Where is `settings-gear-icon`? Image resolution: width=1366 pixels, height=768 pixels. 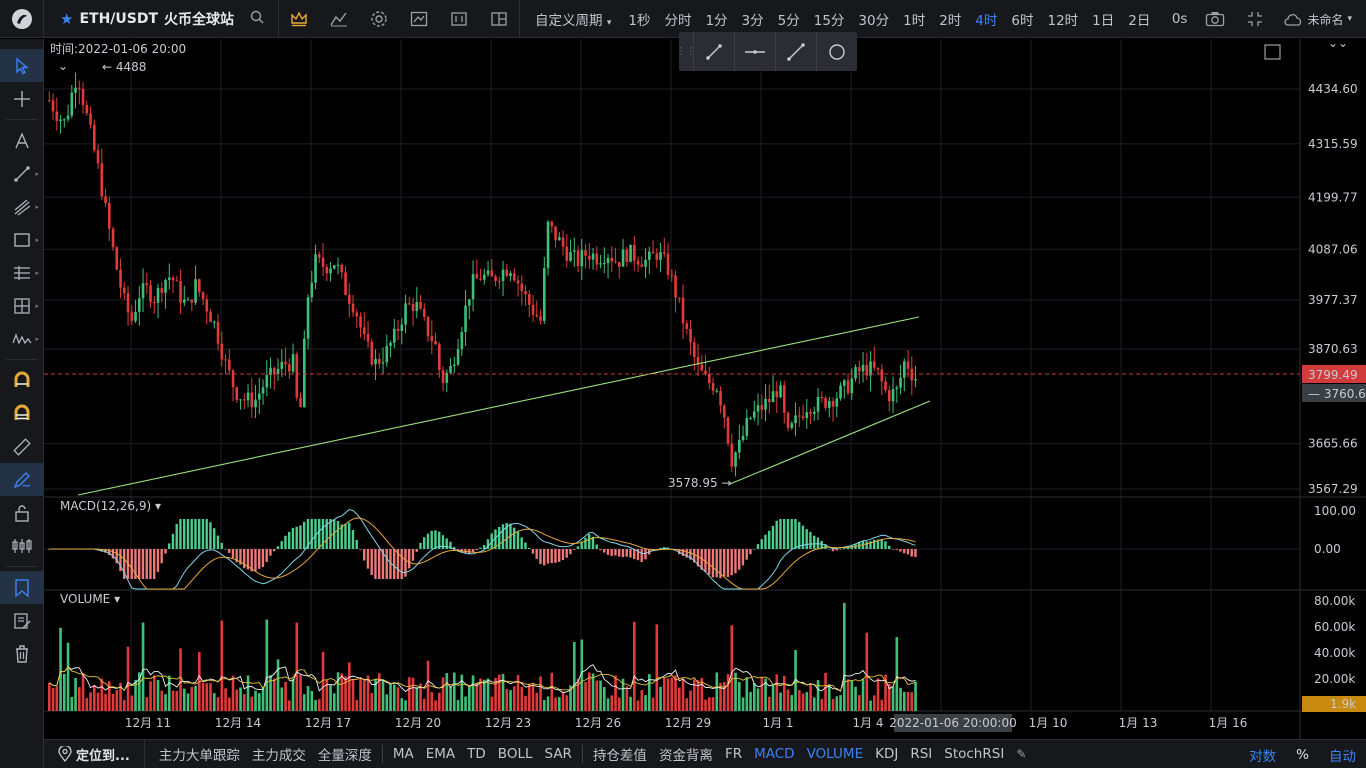 settings-gear-icon is located at coordinates (379, 19).